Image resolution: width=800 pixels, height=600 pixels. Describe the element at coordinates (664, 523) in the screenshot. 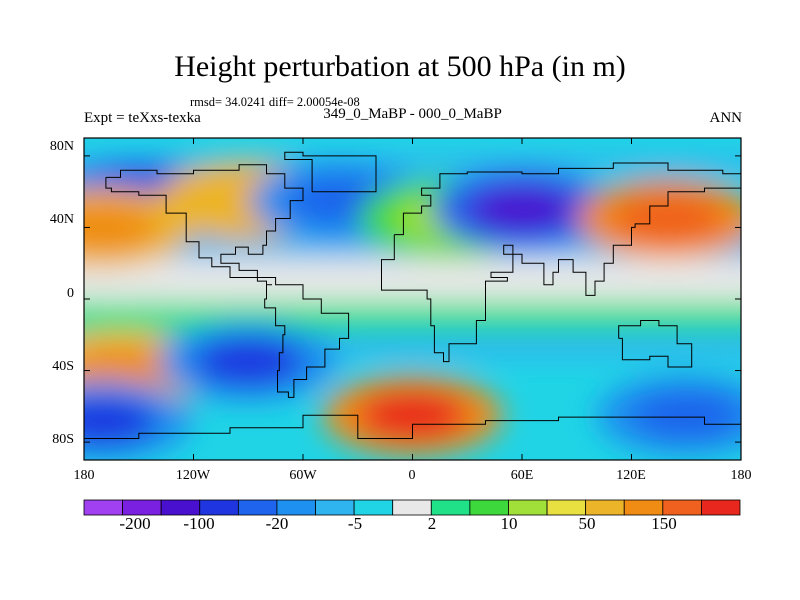

I see `colorbar-label: 150` at that location.